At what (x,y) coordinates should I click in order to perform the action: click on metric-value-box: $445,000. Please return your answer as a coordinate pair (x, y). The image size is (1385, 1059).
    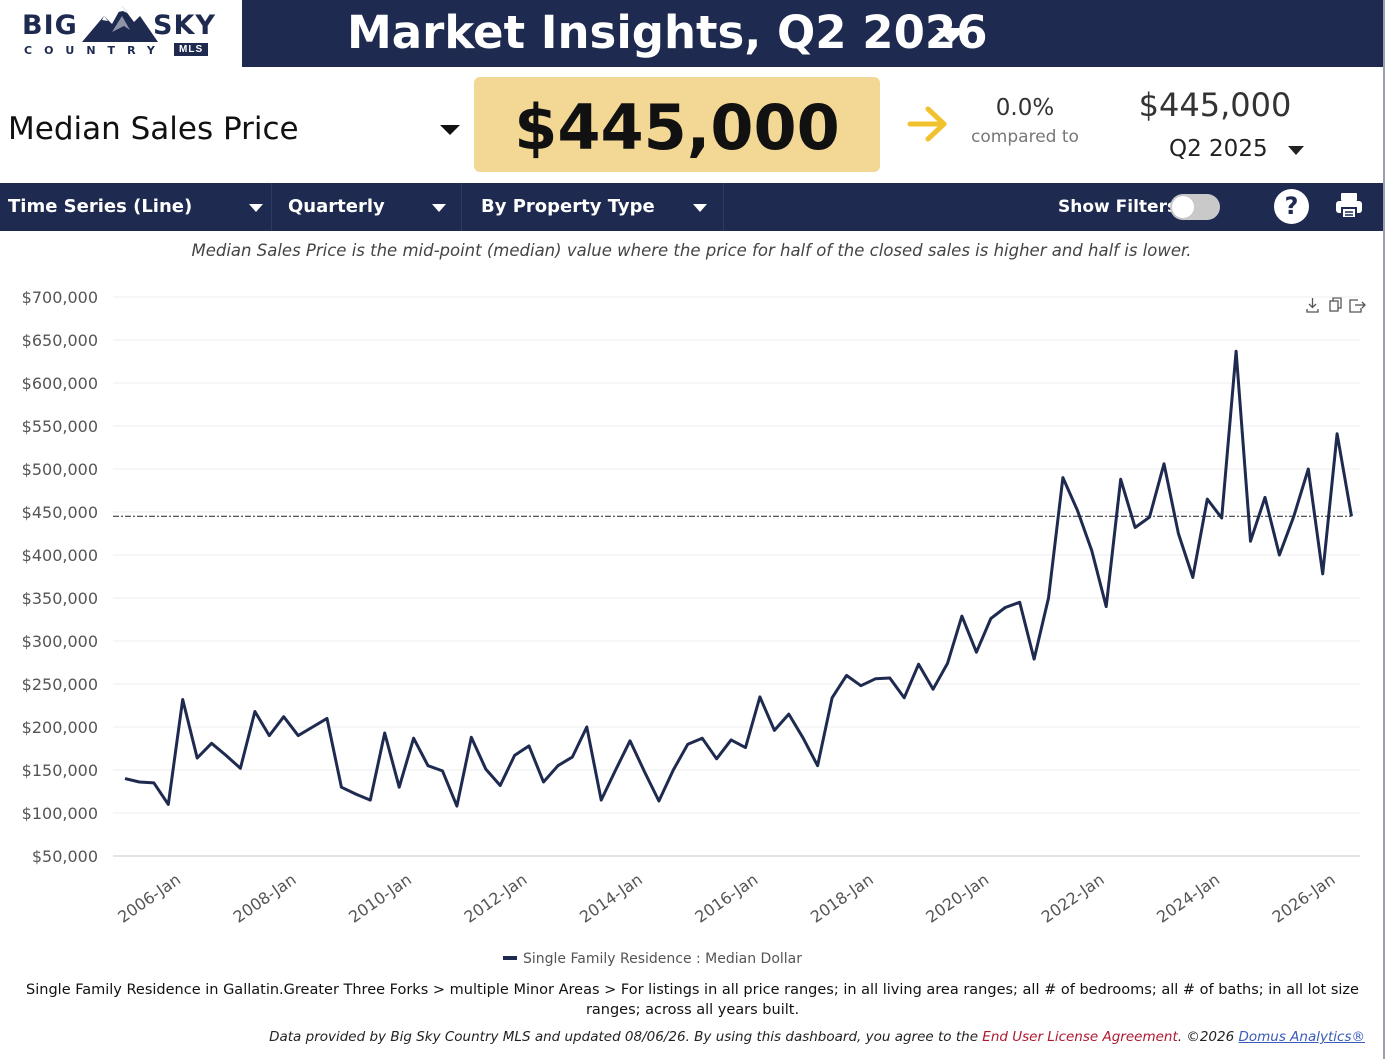
    Looking at the image, I should click on (677, 124).